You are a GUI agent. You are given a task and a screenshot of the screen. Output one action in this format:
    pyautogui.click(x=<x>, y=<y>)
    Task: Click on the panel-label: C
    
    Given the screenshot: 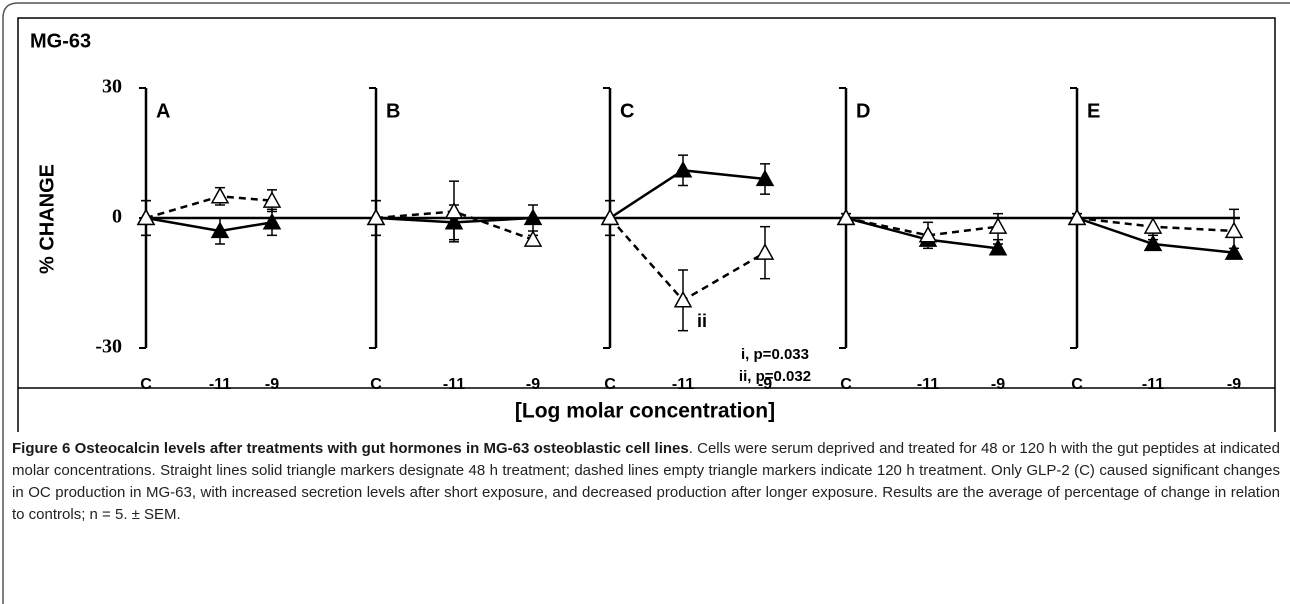 What is the action you would take?
    pyautogui.click(x=627, y=111)
    